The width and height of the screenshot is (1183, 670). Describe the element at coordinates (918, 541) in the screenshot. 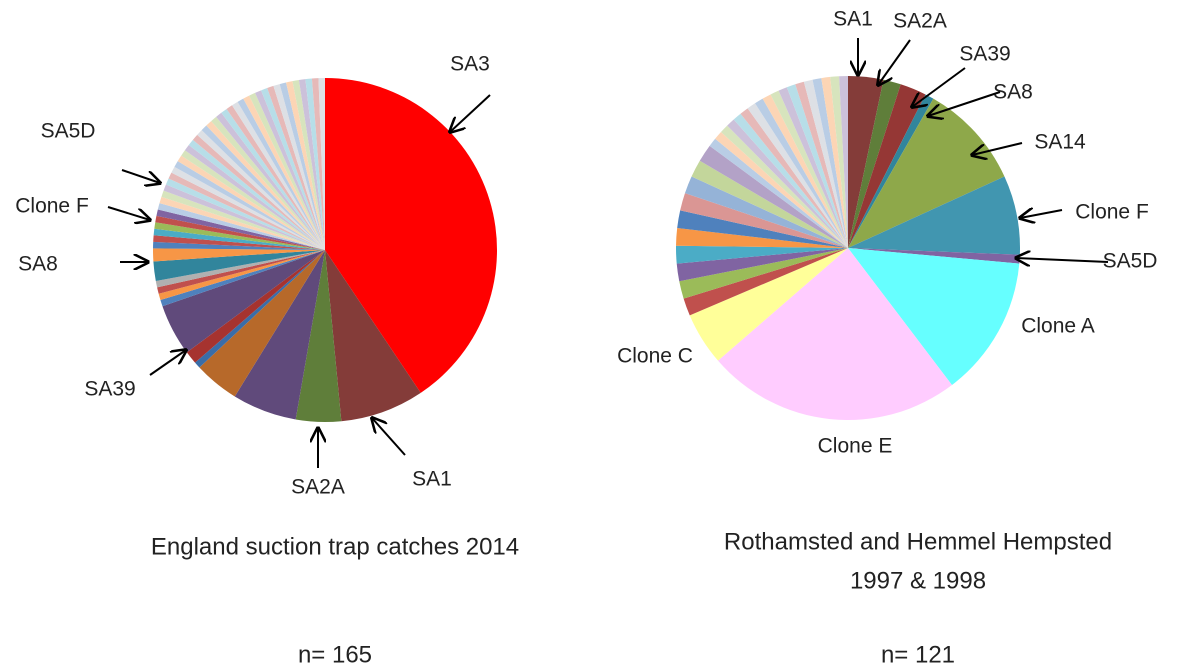

I see `chart-title: Rothamsted and Hemmel Hempsted` at that location.